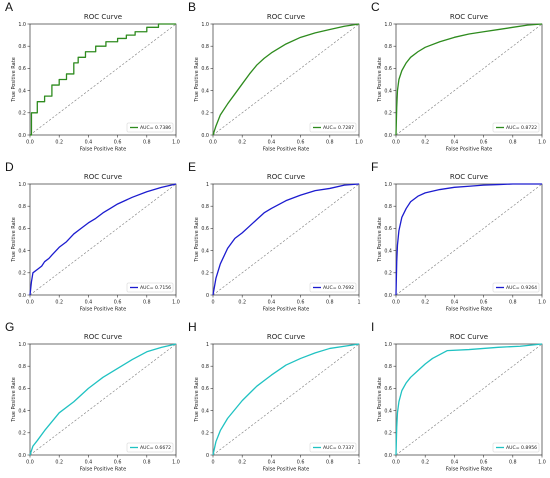  What do you see at coordinates (192, 167) in the screenshot?
I see `panel-letter: E` at bounding box center [192, 167].